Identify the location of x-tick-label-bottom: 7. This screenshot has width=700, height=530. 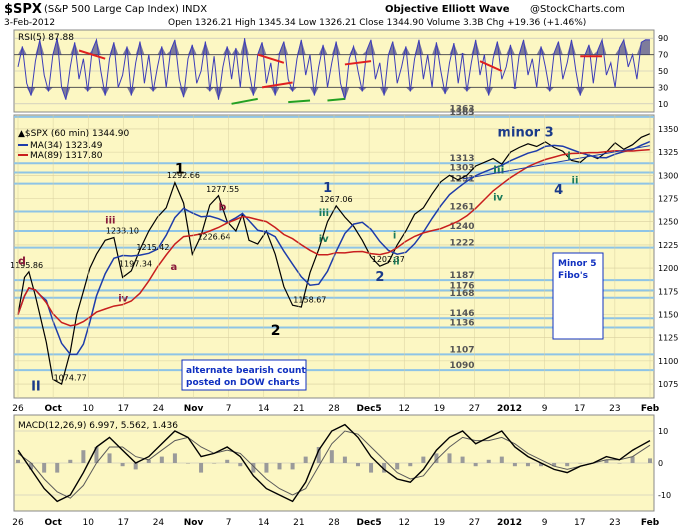
(229, 523).